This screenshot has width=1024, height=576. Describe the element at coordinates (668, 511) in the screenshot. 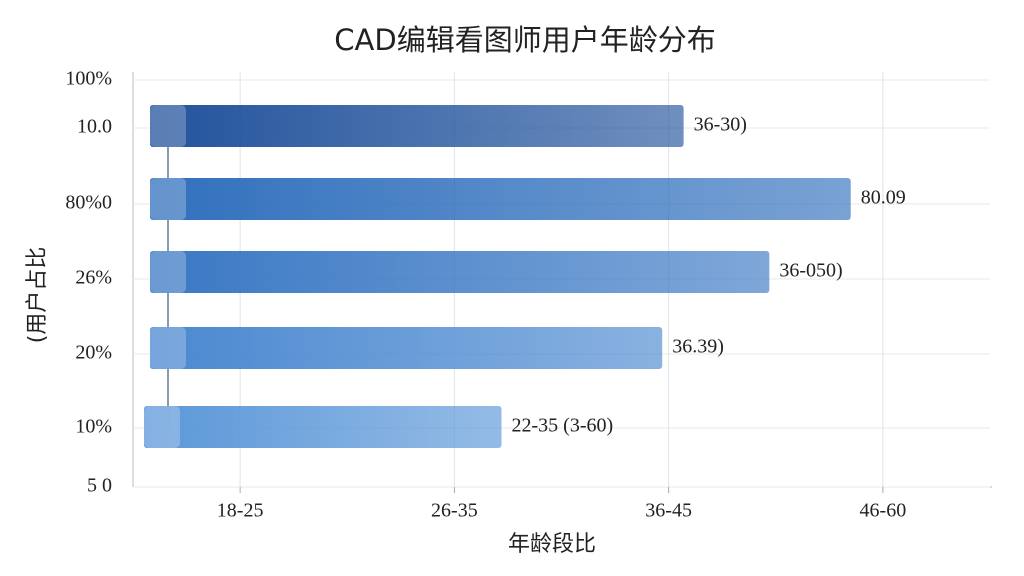

I see `x-tick-label: 36-45` at that location.